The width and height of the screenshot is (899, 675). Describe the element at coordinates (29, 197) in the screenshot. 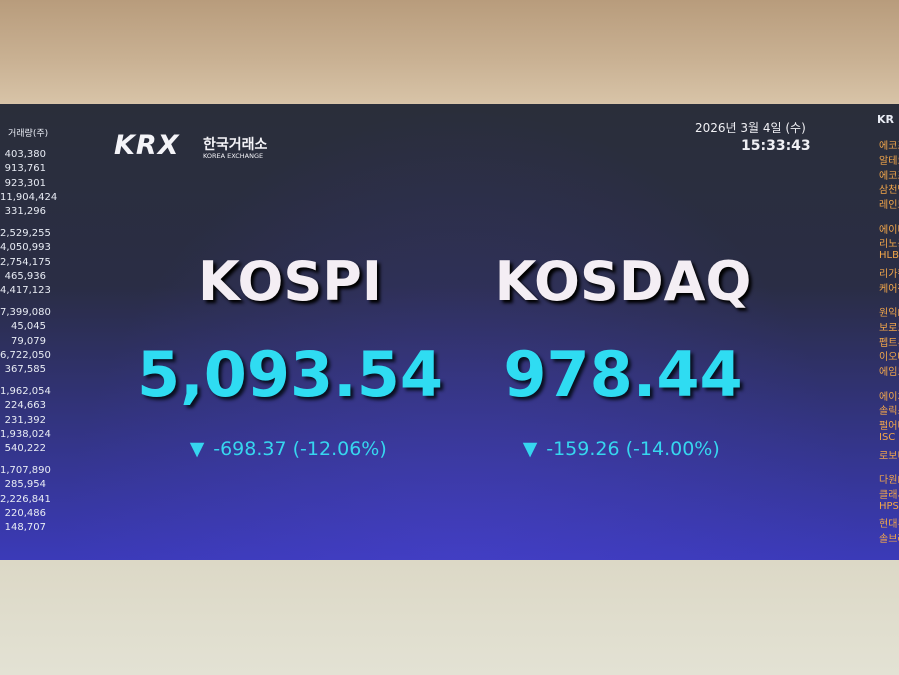

I see `volume-value: 11,904,424` at that location.